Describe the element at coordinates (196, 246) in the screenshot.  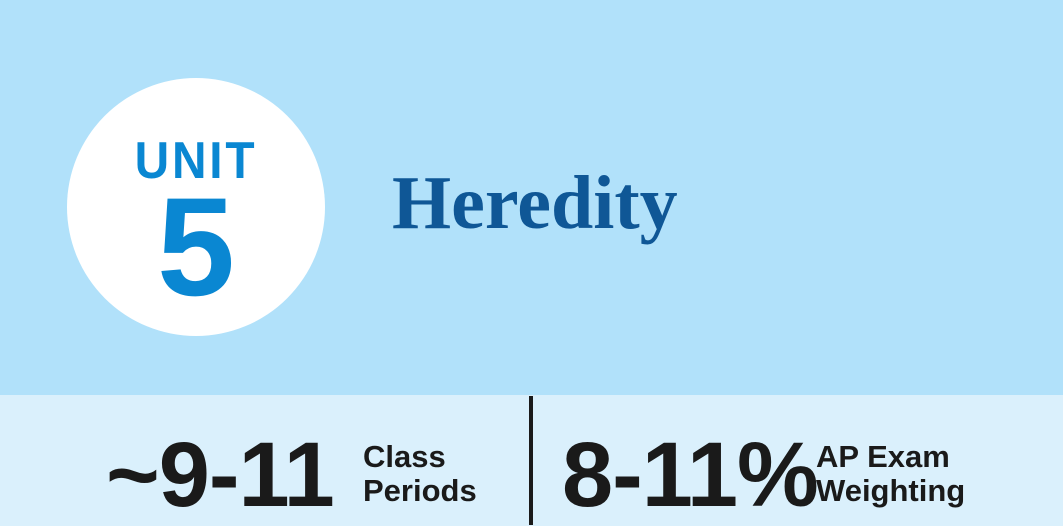
I see `unit-number: 5` at that location.